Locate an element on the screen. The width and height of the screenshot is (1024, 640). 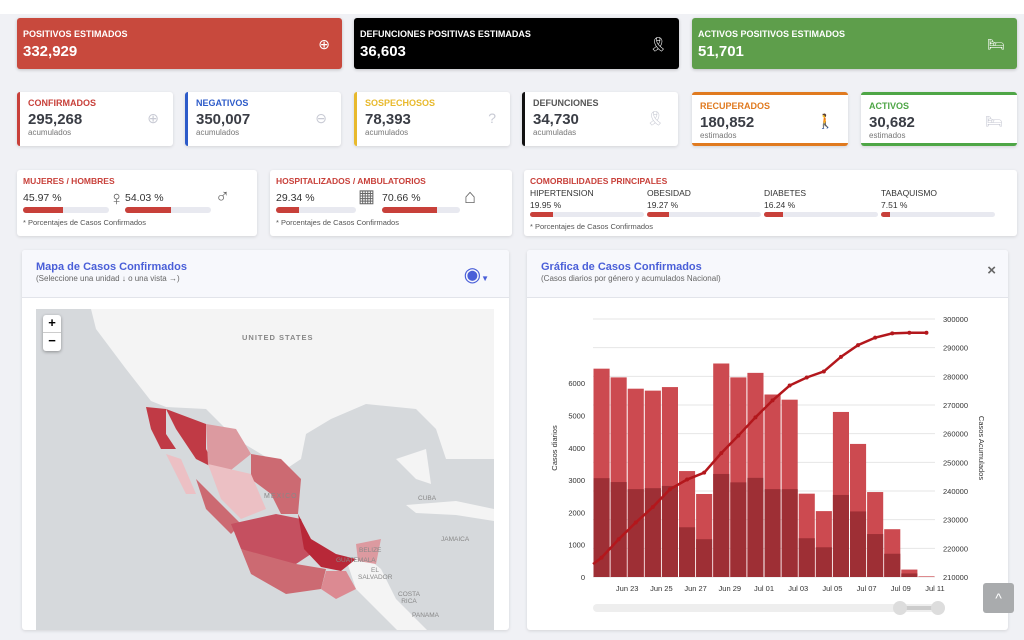
florida-land is located at coordinates (413, 466).